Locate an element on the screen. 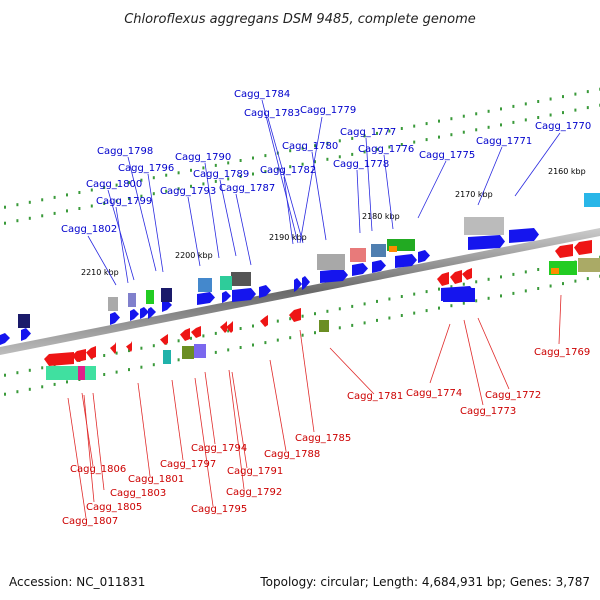  gene-label: Cagg_1807 is located at coordinates (90, 521).